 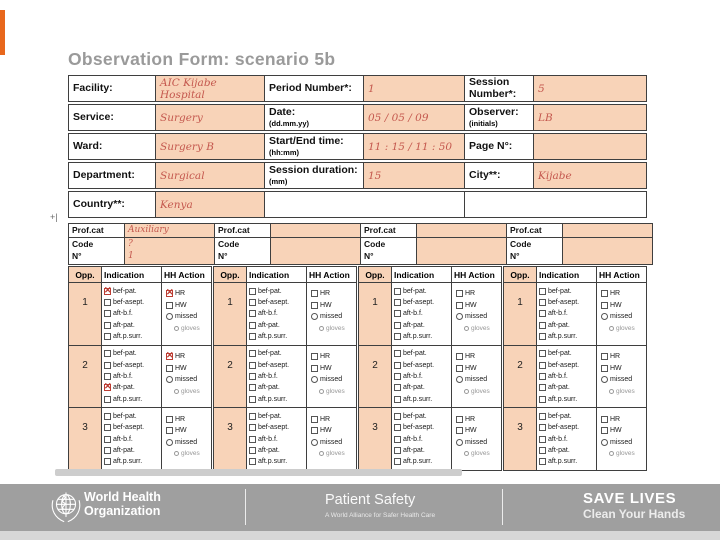 What do you see at coordinates (169, 251) in the screenshot?
I see `profcat-code-field: ? 1` at bounding box center [169, 251].